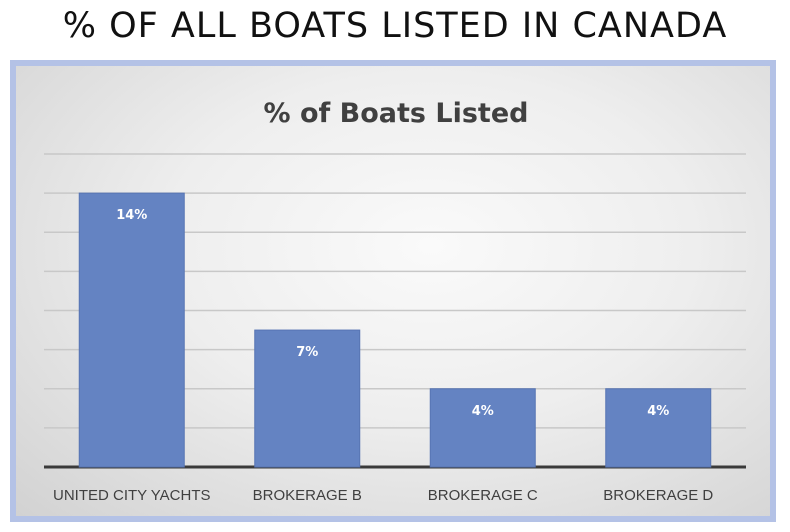  What do you see at coordinates (395, 26) in the screenshot?
I see `page-heading: % OF ALL BOATS LISTED IN CANADA` at bounding box center [395, 26].